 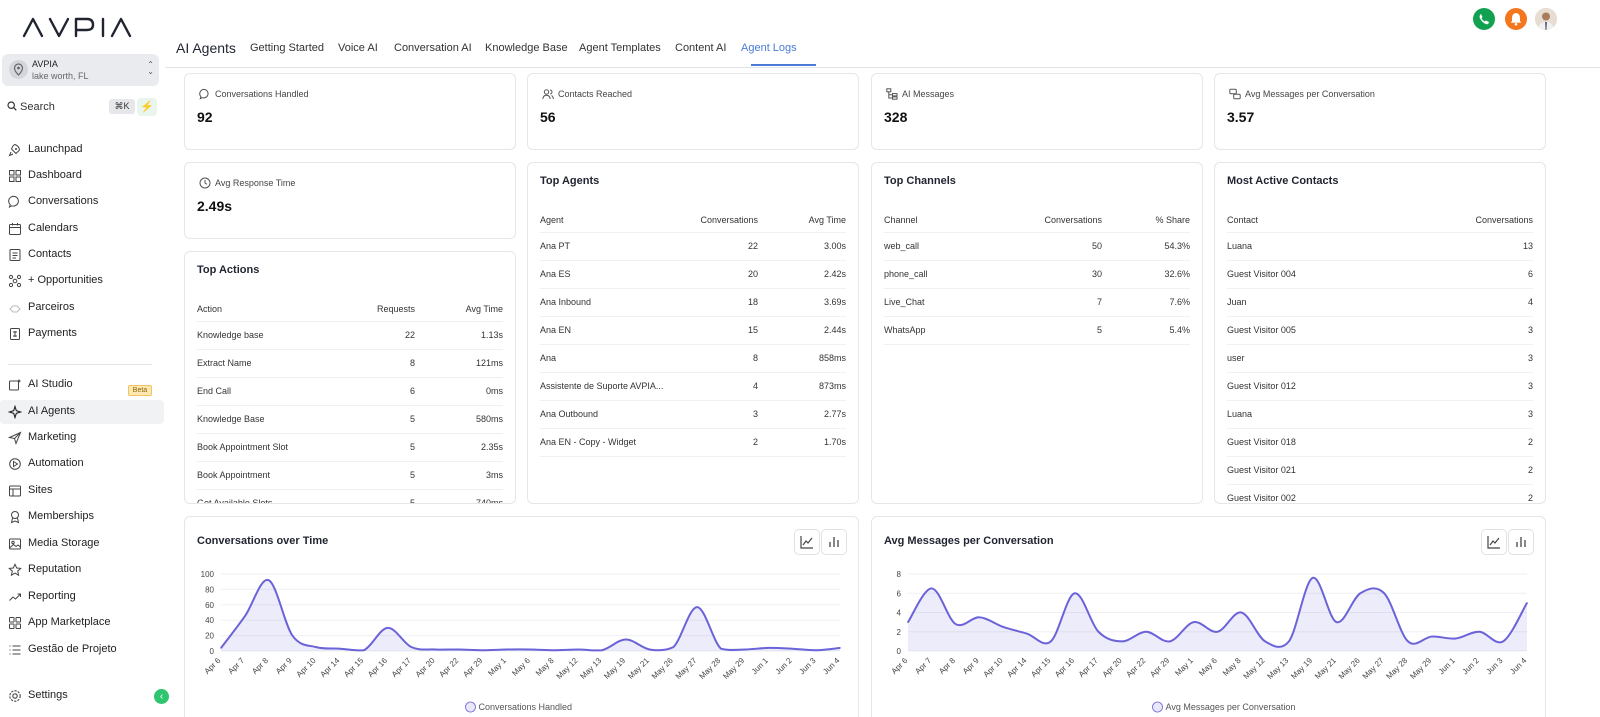 I want to click on user-avatar, so click(x=1546, y=19).